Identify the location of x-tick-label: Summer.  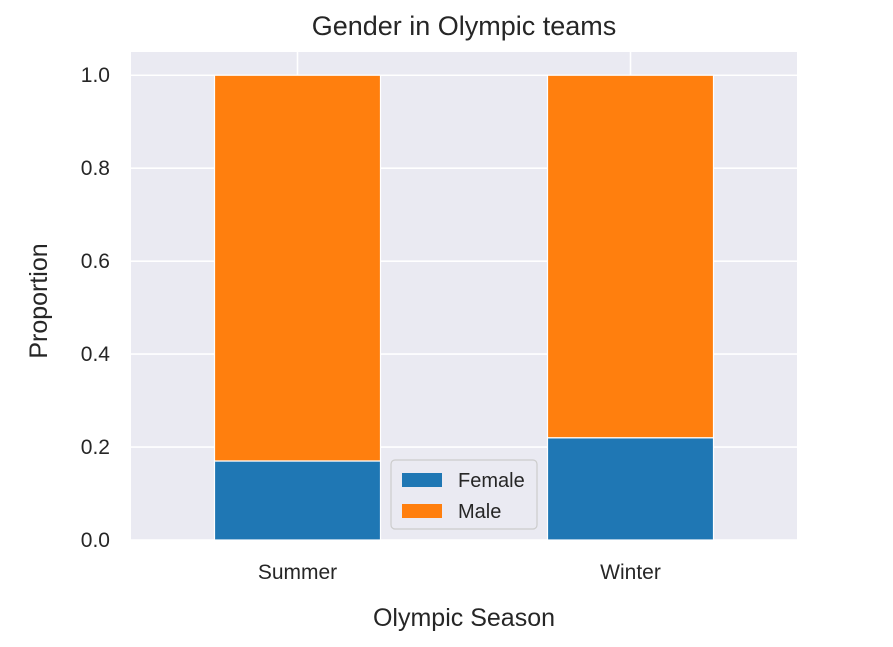
(297, 572).